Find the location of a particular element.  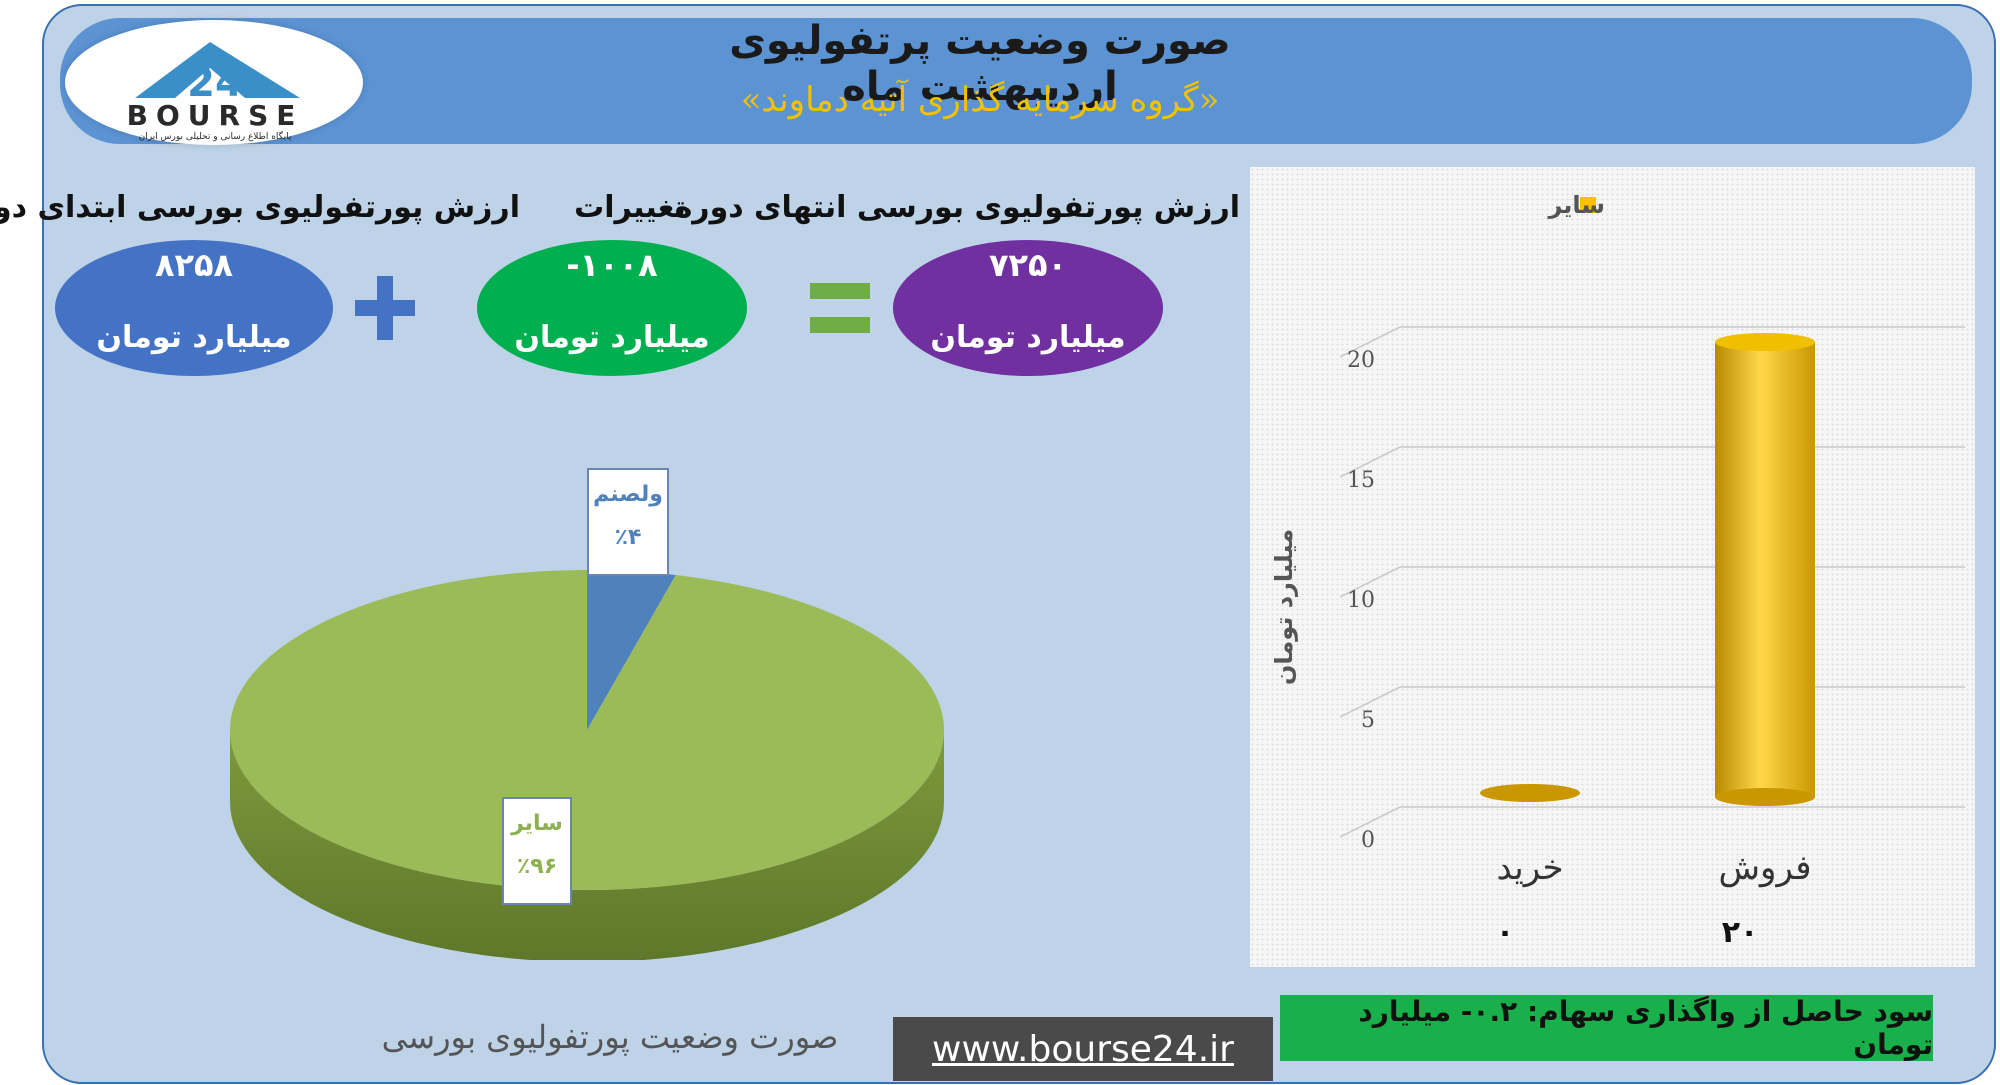

end-value: ۷۲۵۰ is located at coordinates (1028, 265).